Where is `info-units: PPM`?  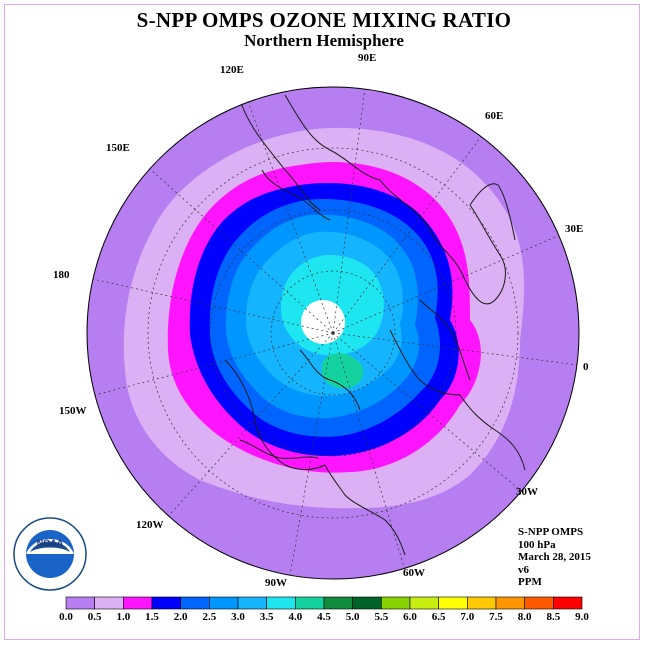
info-units: PPM is located at coordinates (530, 582).